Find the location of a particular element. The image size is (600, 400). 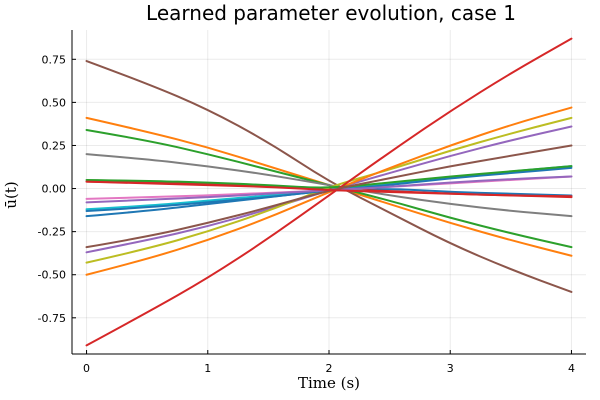

x-tick-label: 3 is located at coordinates (450, 368).